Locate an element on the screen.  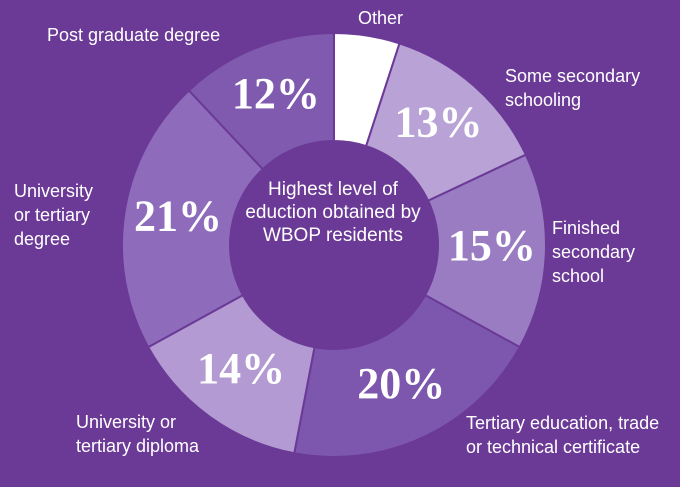
category-label: Finished secondary school is located at coordinates (594, 252).